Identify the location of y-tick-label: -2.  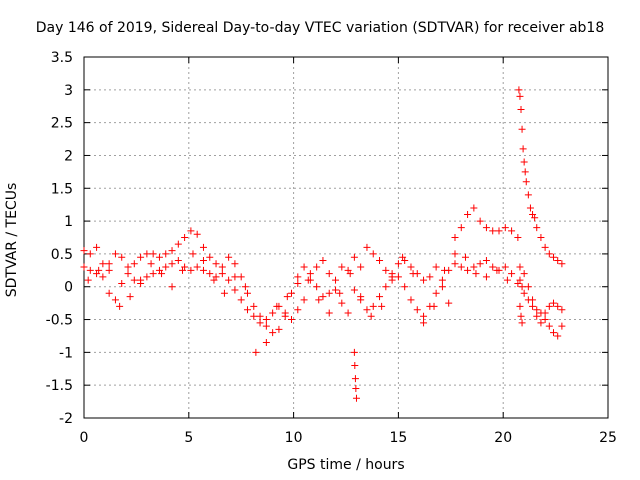
(66, 419).